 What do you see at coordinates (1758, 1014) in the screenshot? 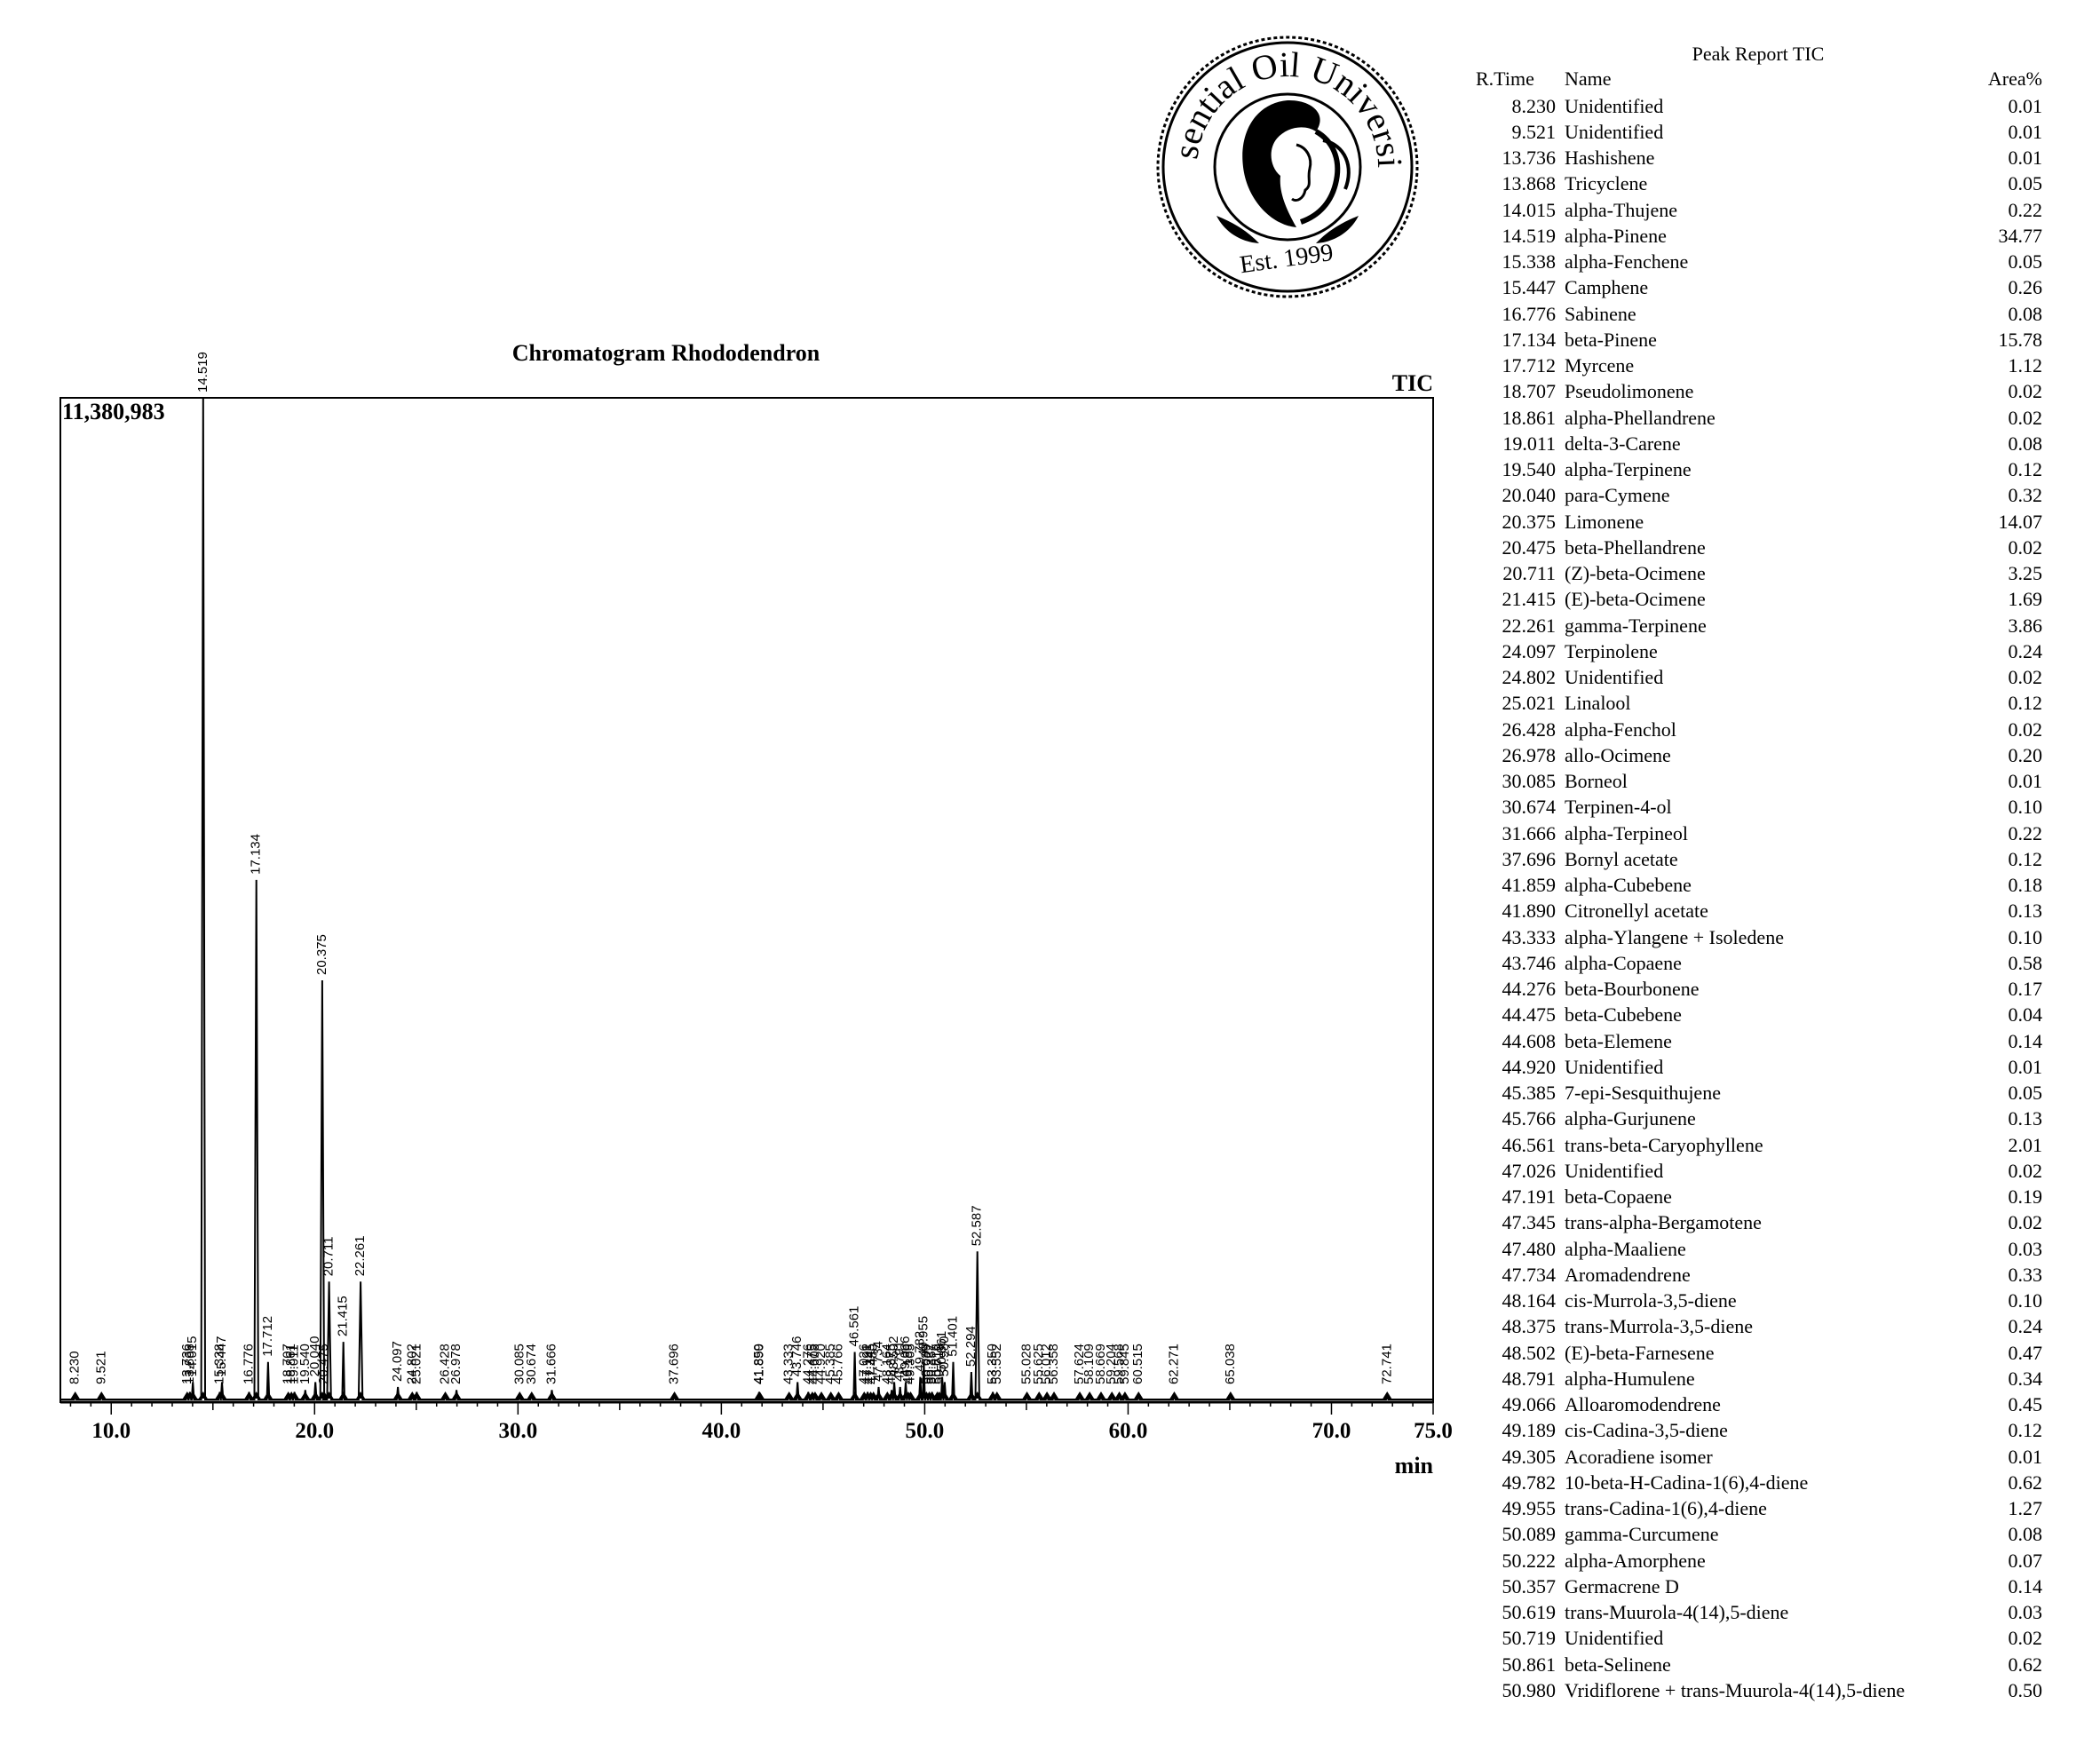
I see `table-row: 44.475 beta-Cubebene 0.04` at bounding box center [1758, 1014].